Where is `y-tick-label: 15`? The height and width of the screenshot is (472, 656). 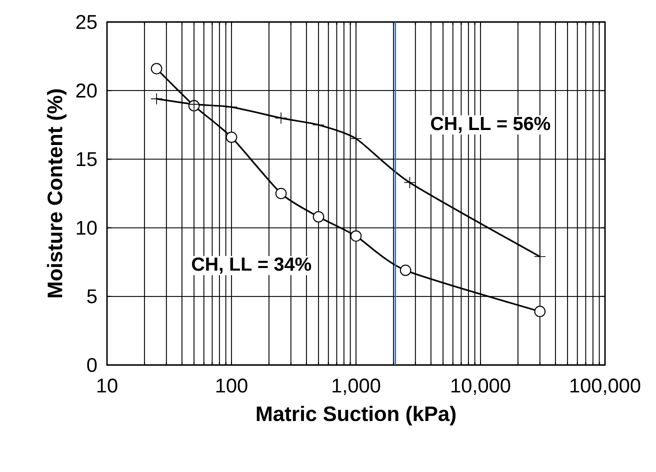 y-tick-label: 15 is located at coordinates (86, 159).